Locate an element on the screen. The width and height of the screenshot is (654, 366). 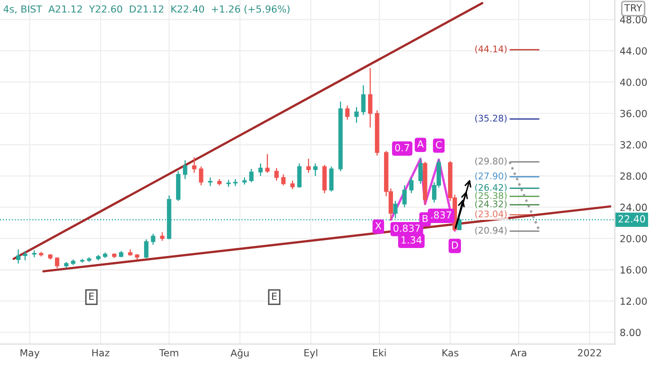
ref-line-label: (27.90) is located at coordinates (491, 176).